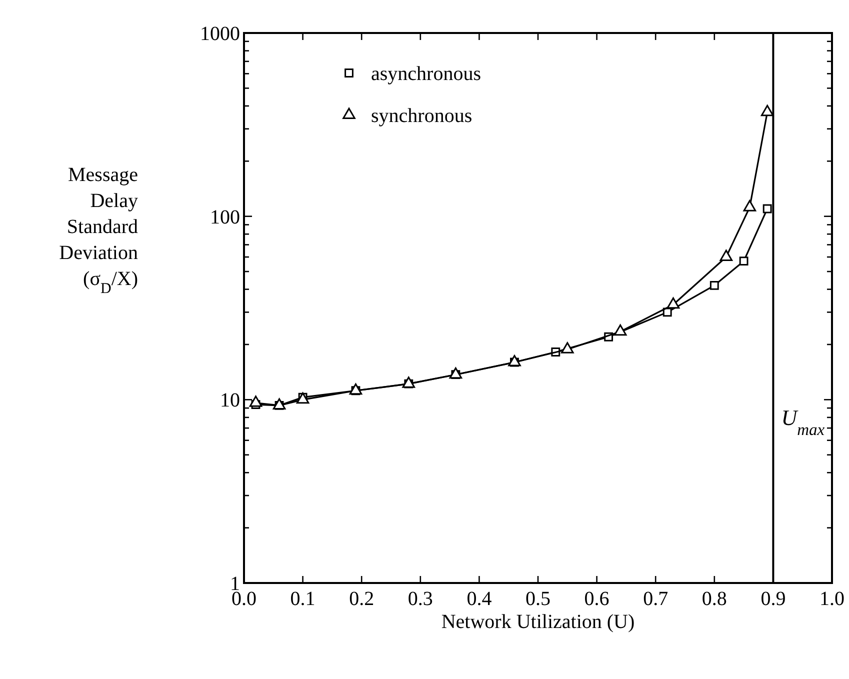 This screenshot has width=849, height=679. I want to click on x-tick-label: 0.5, so click(538, 599).